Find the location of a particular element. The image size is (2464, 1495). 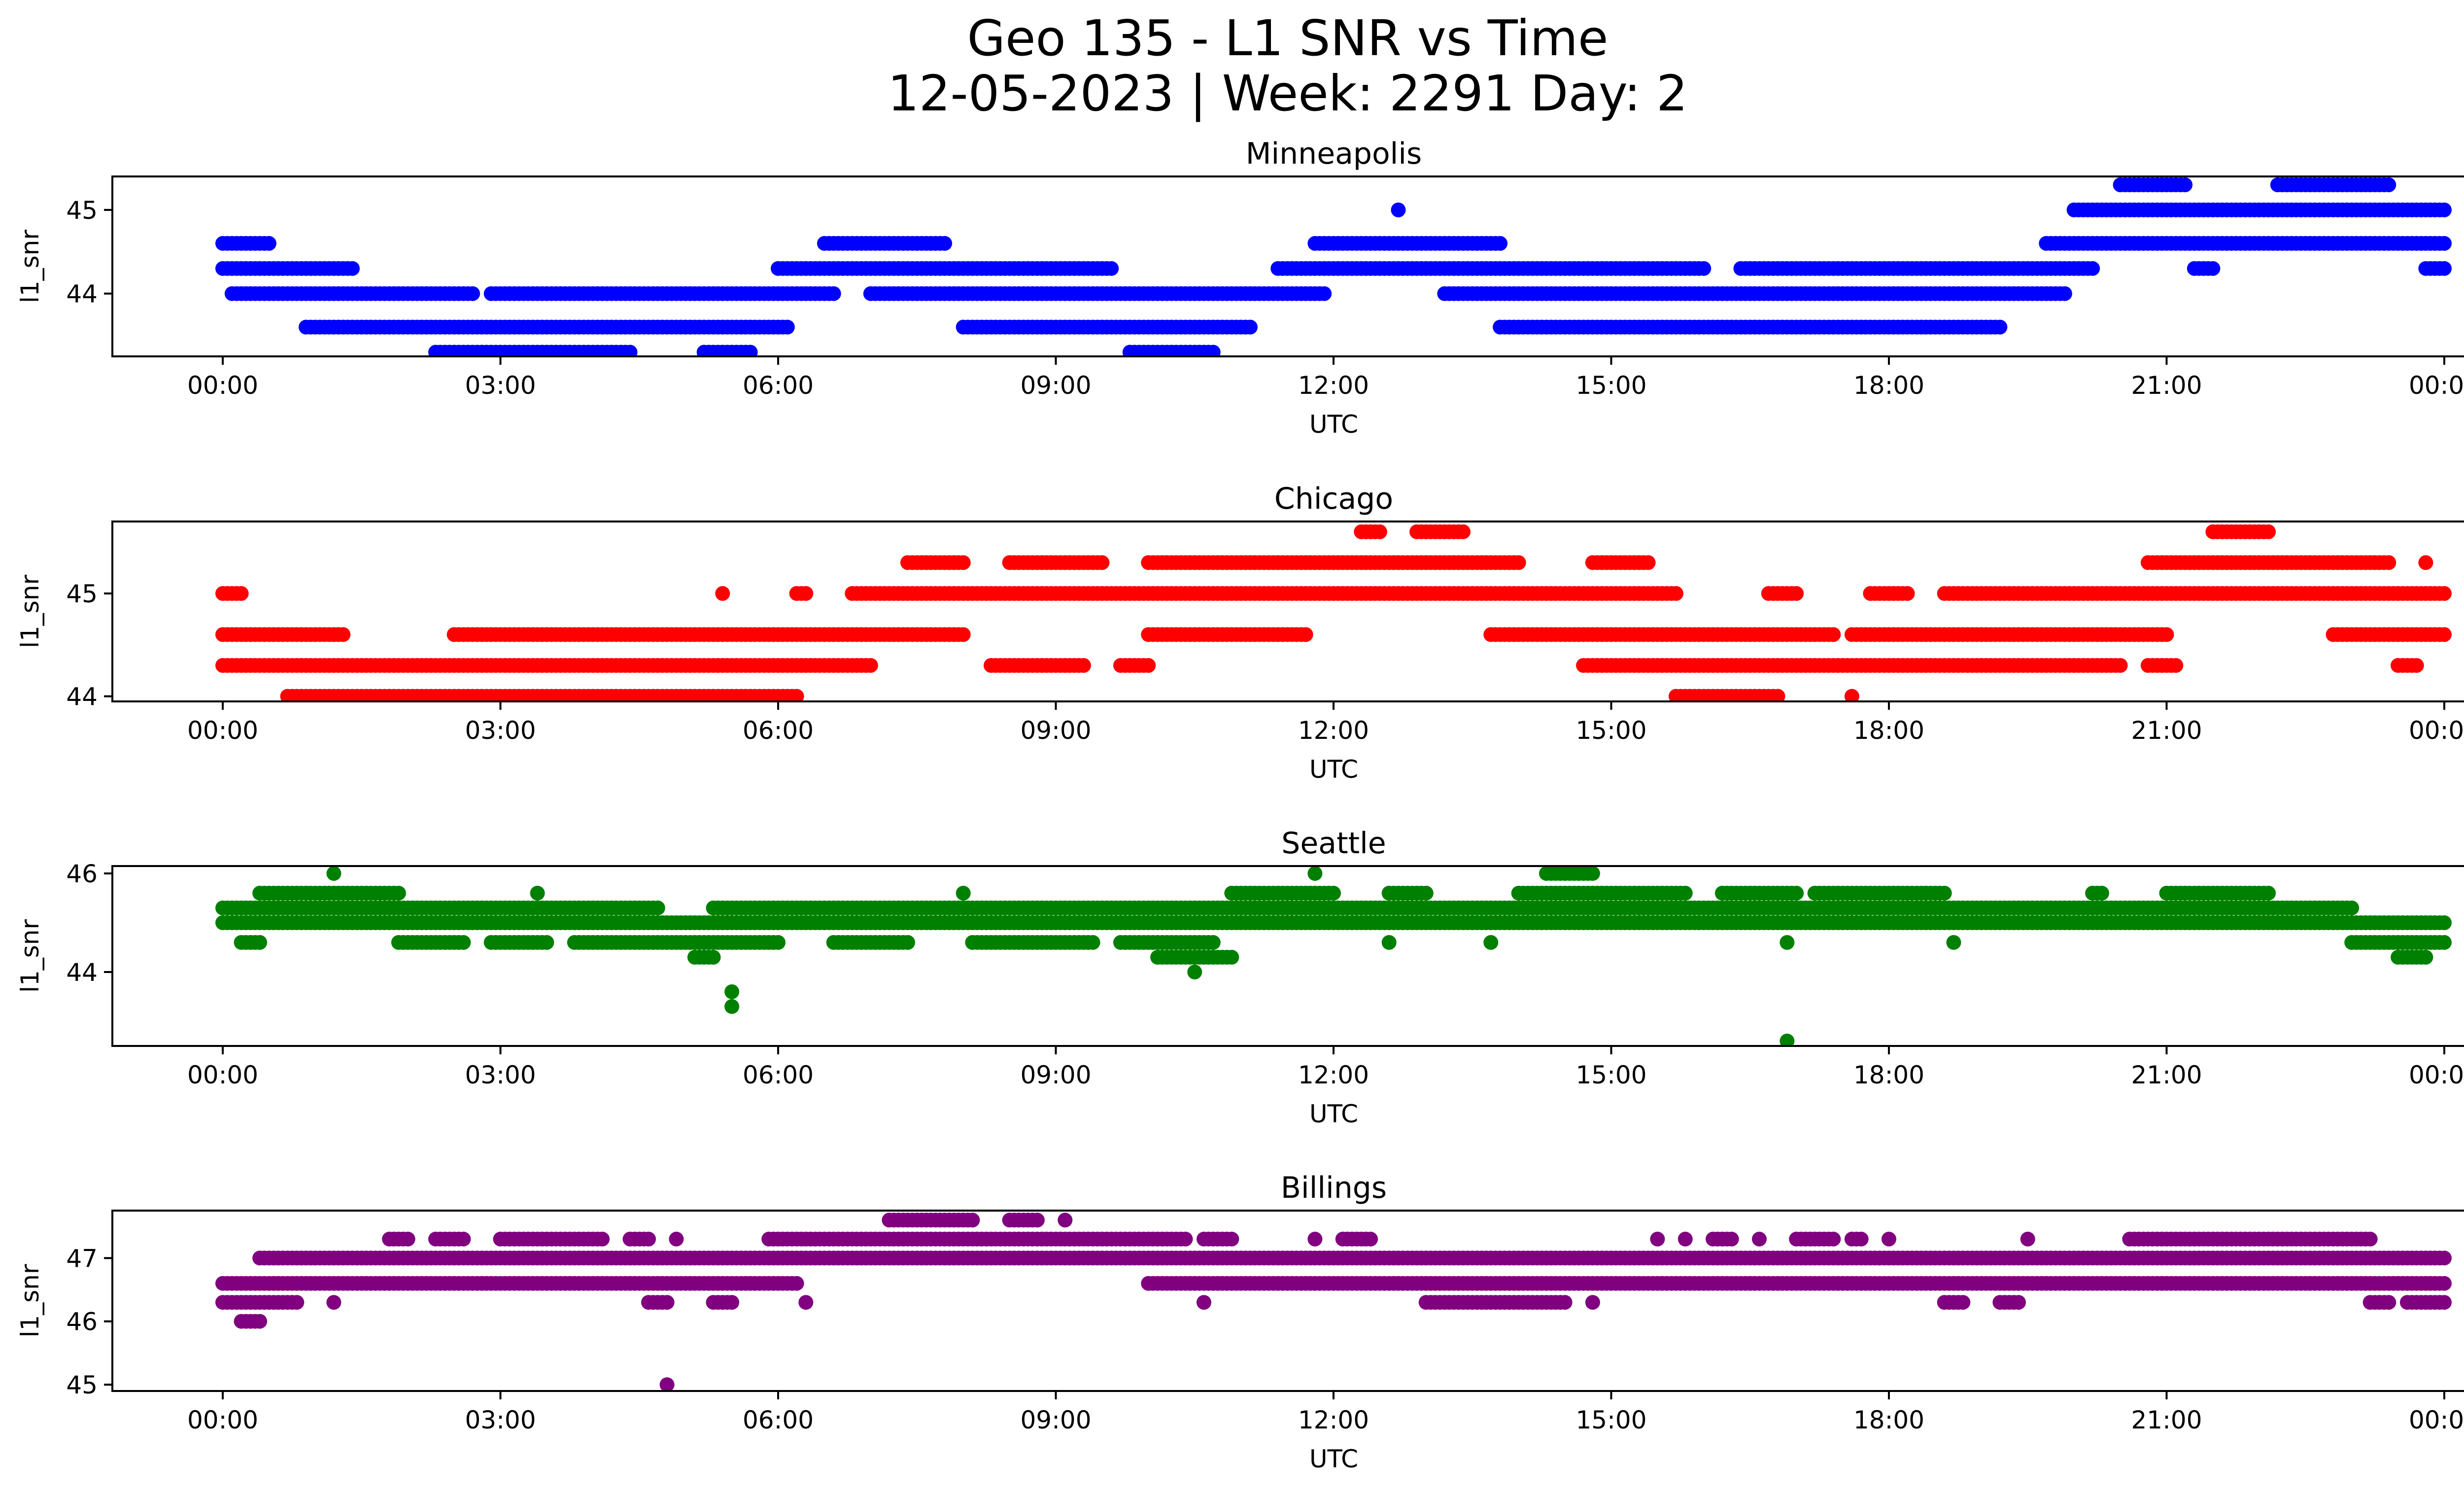

axes-frame is located at coordinates (1287, 611).